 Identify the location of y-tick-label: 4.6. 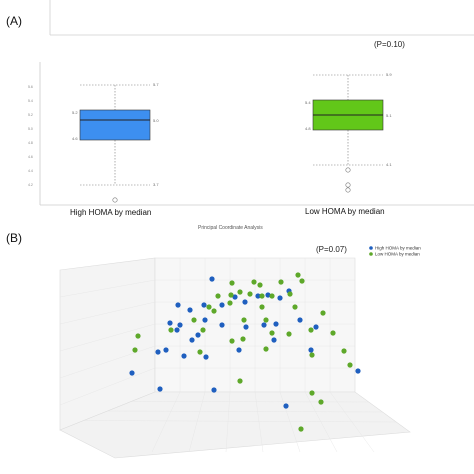
(30, 157).